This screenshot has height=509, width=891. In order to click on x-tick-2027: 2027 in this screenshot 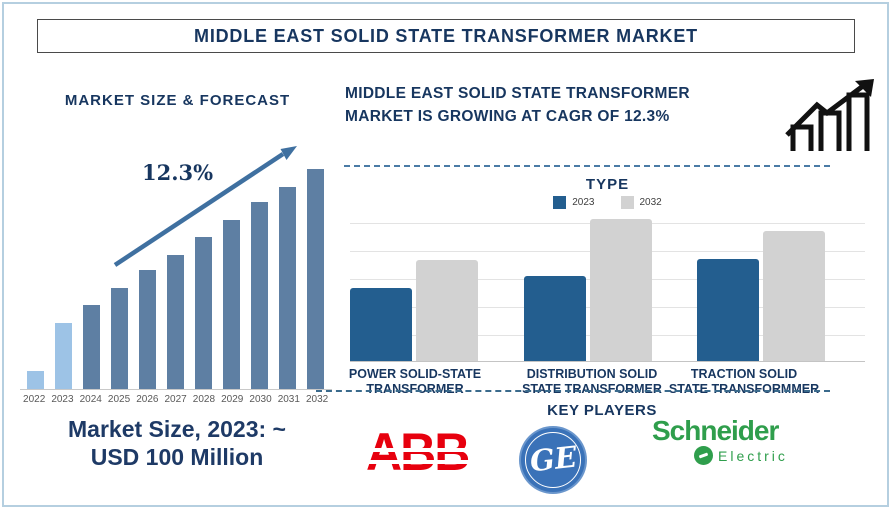, I will do `click(175, 399)`.